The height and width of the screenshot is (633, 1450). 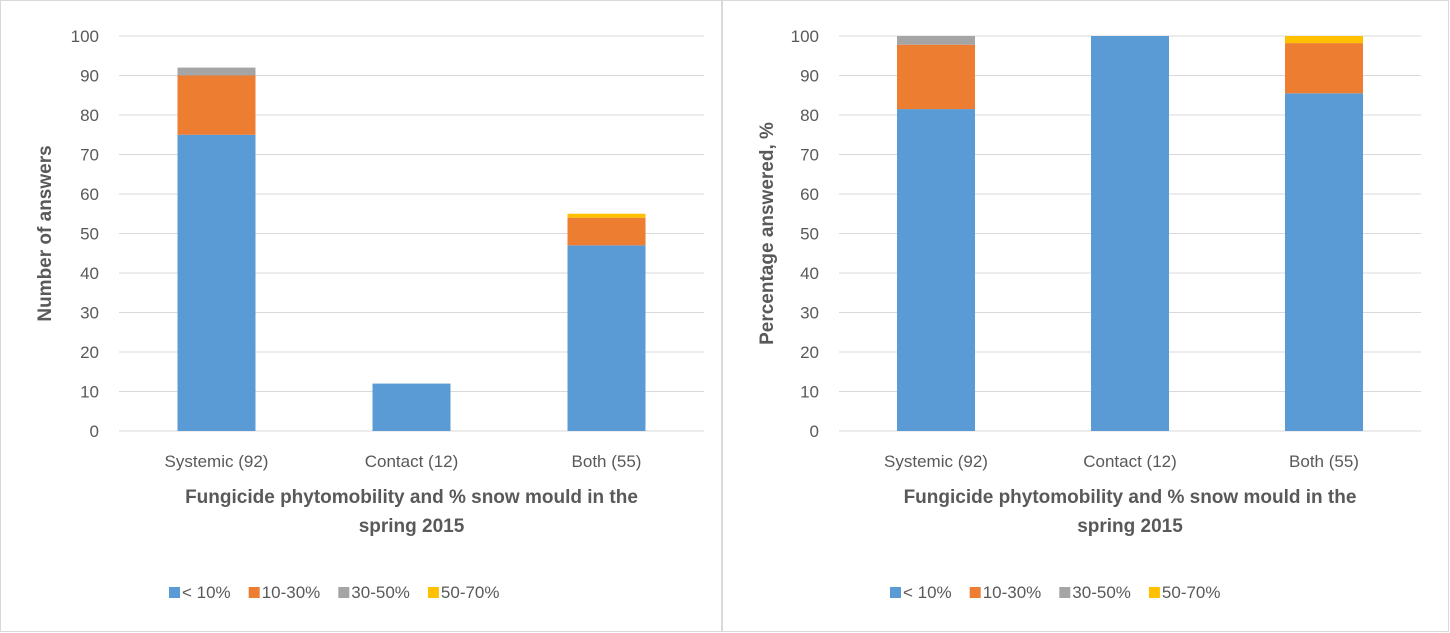 What do you see at coordinates (1324, 40) in the screenshot?
I see `right-bar-cat2-series3` at bounding box center [1324, 40].